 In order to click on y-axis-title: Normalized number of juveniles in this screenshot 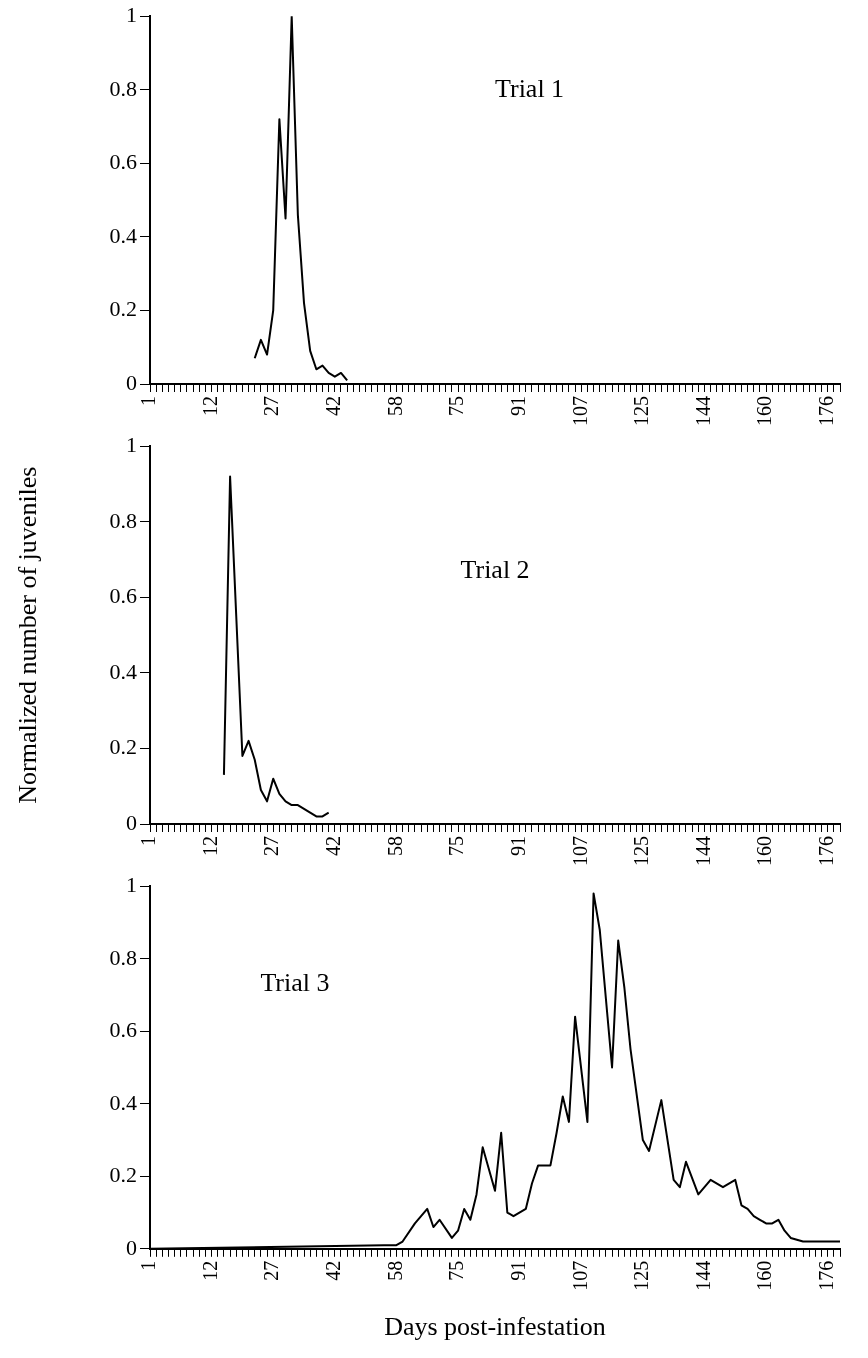, I will do `click(28, 635)`.